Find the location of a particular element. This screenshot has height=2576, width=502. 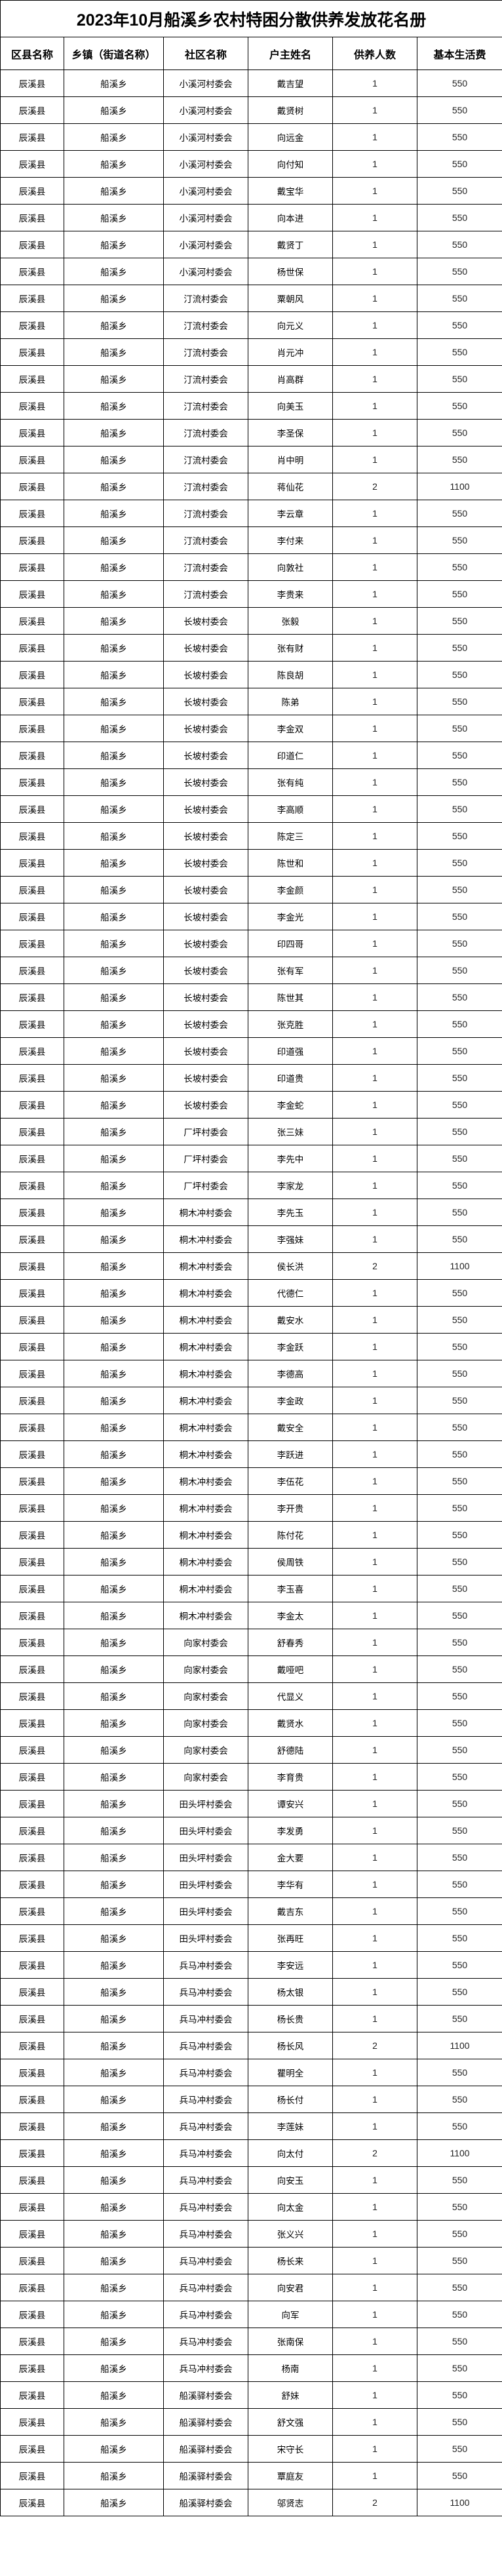

householder-cell: 李德高 is located at coordinates (290, 1373).